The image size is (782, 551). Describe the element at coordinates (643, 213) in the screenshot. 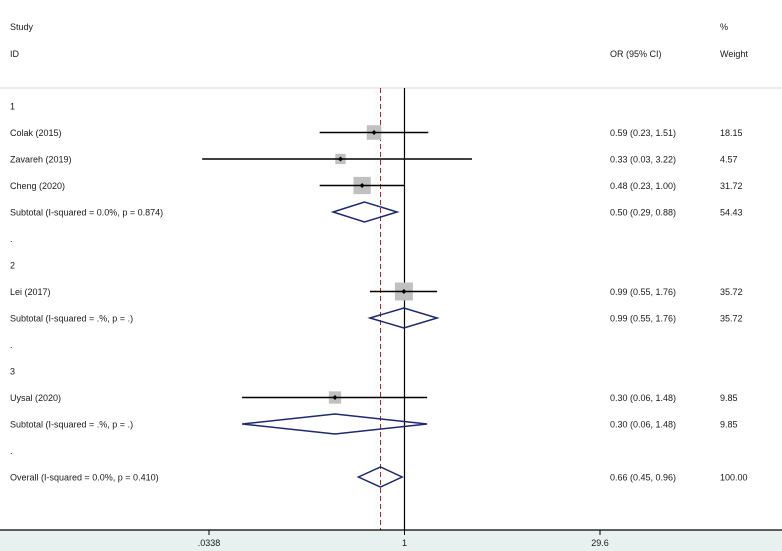

I see `row-5-ci-text: 0.50 (0.29, 0.88)` at that location.